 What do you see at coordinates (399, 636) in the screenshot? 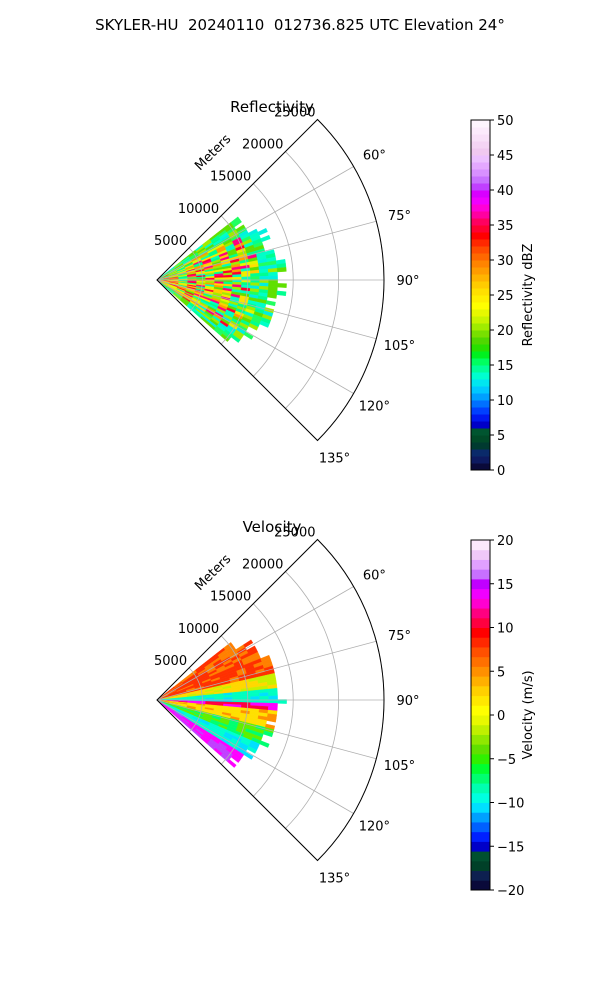
I see `angle-tick-label: 75°` at bounding box center [399, 636].